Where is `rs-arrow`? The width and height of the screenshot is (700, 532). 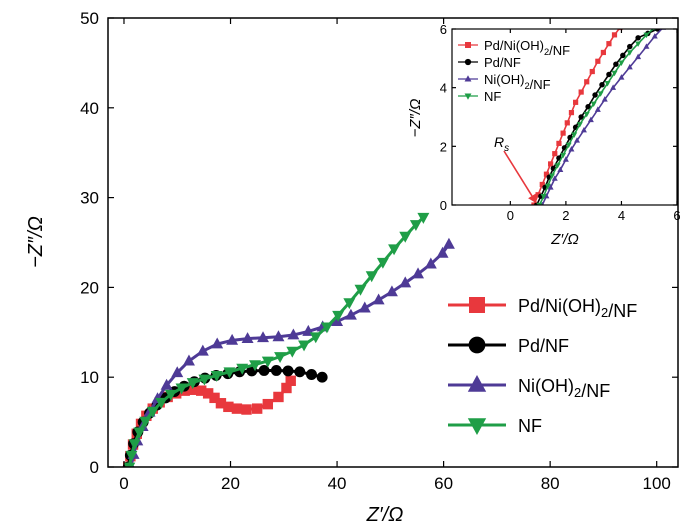
rs-arrow is located at coordinates (518, 173).